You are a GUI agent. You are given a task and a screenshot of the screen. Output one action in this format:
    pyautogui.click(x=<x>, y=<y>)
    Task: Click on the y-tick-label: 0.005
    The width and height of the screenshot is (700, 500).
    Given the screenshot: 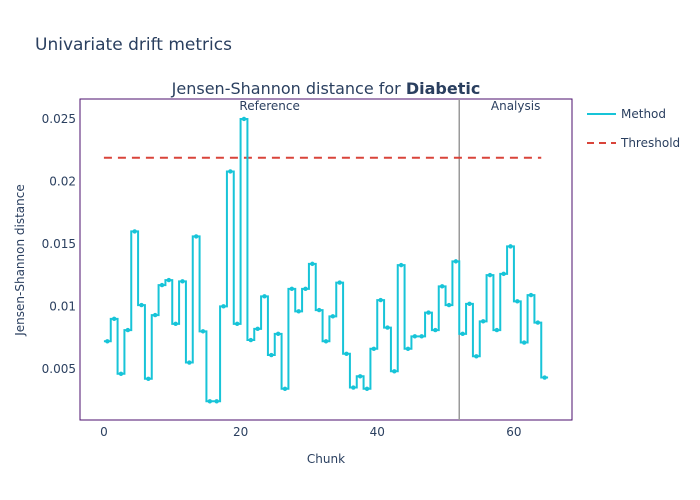 What is the action you would take?
    pyautogui.click(x=59, y=369)
    